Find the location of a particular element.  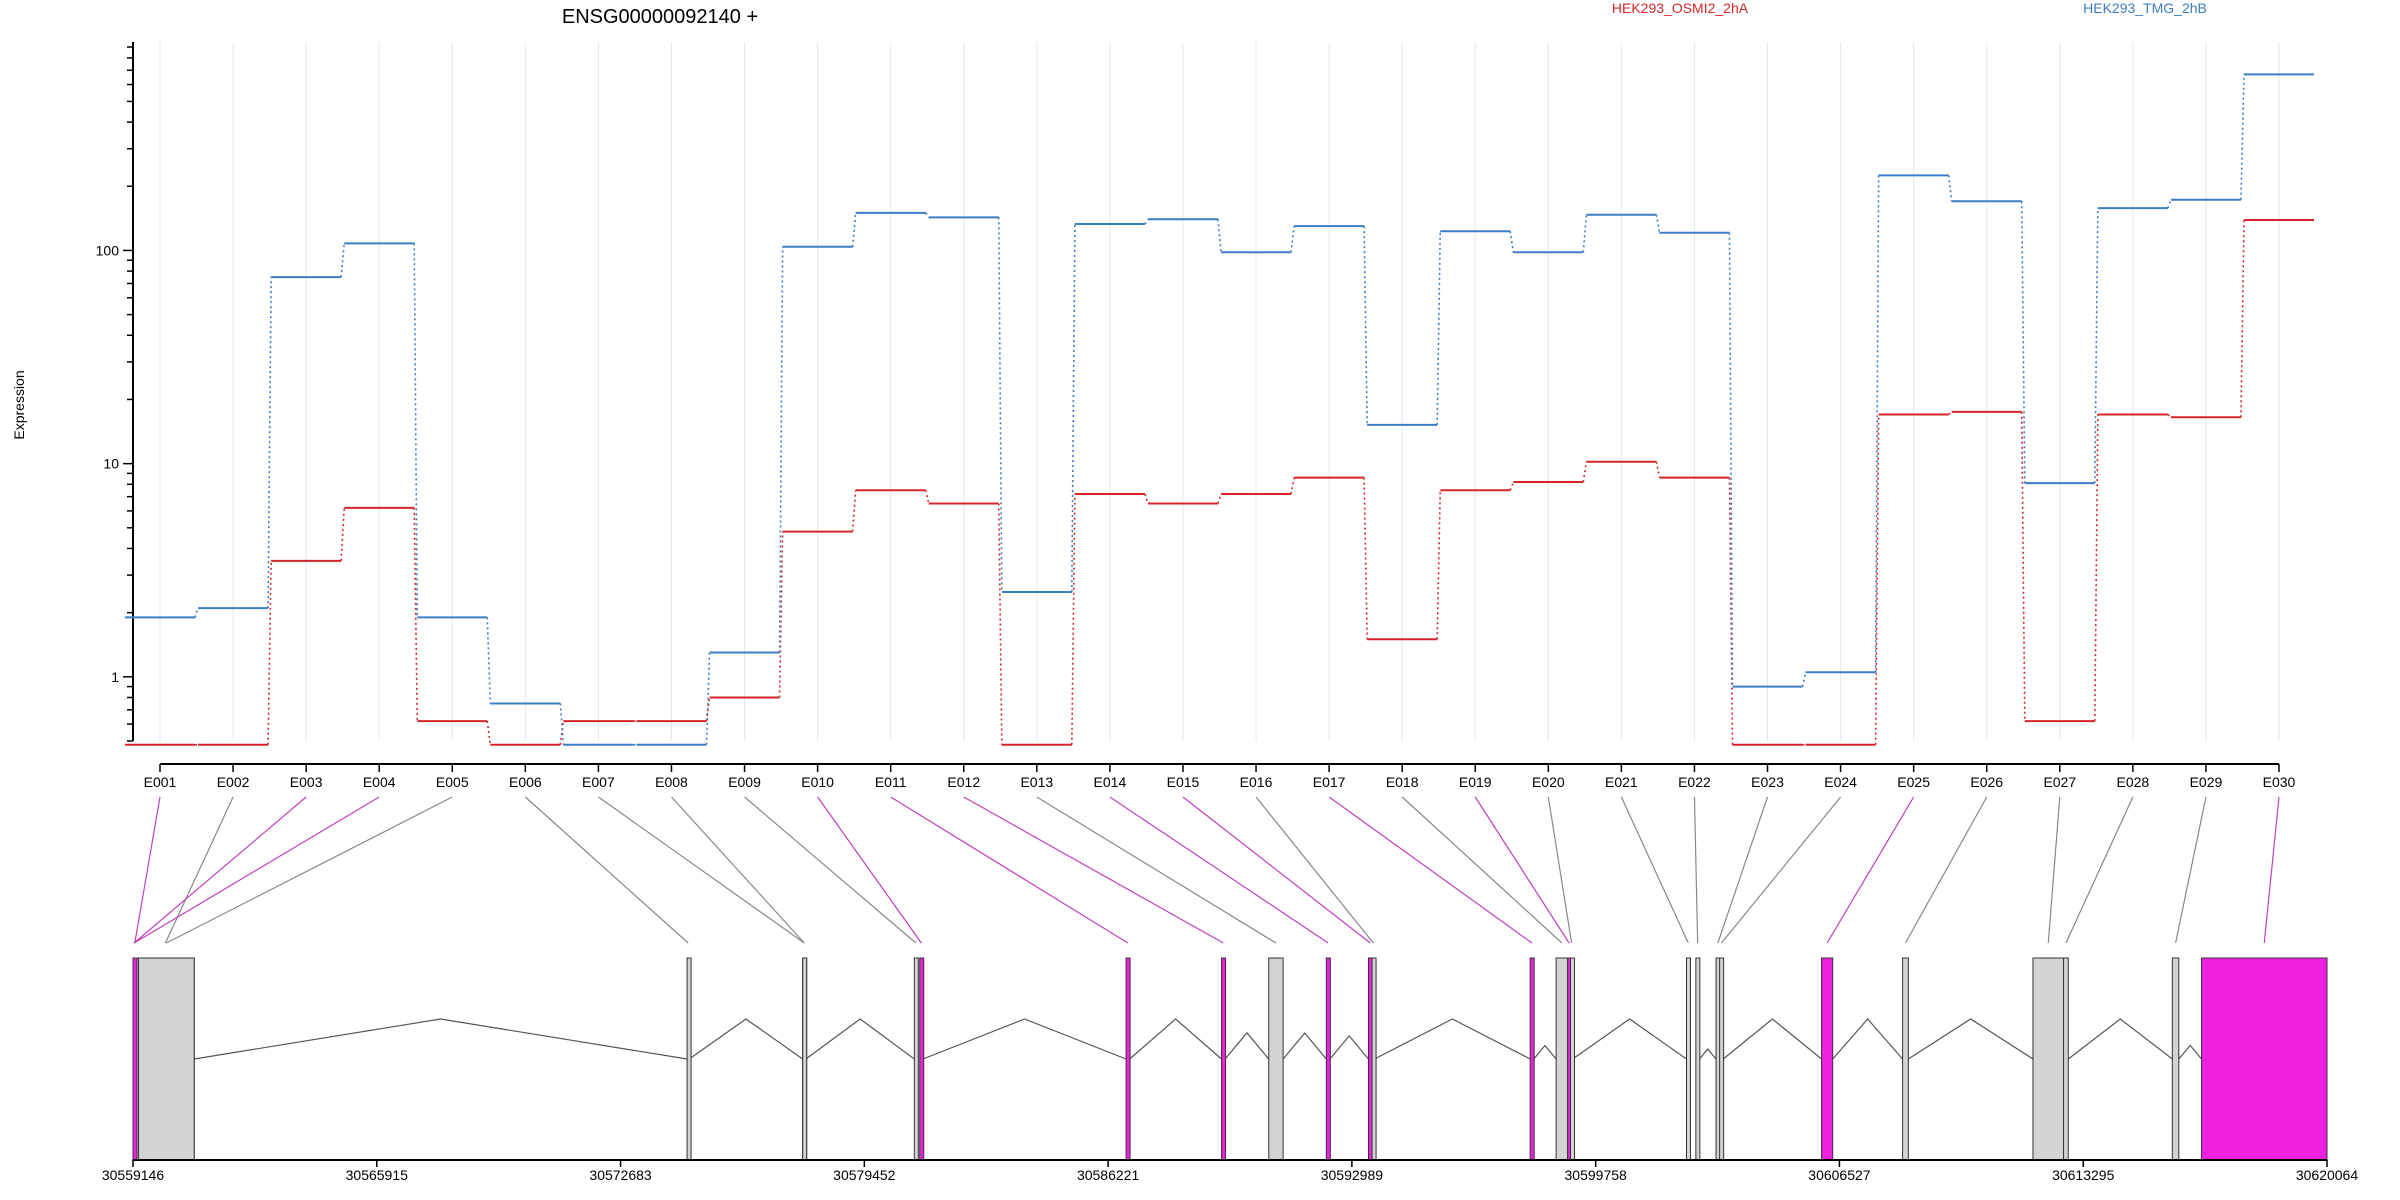

x-tick-label-e023: E023 is located at coordinates (1767, 782).